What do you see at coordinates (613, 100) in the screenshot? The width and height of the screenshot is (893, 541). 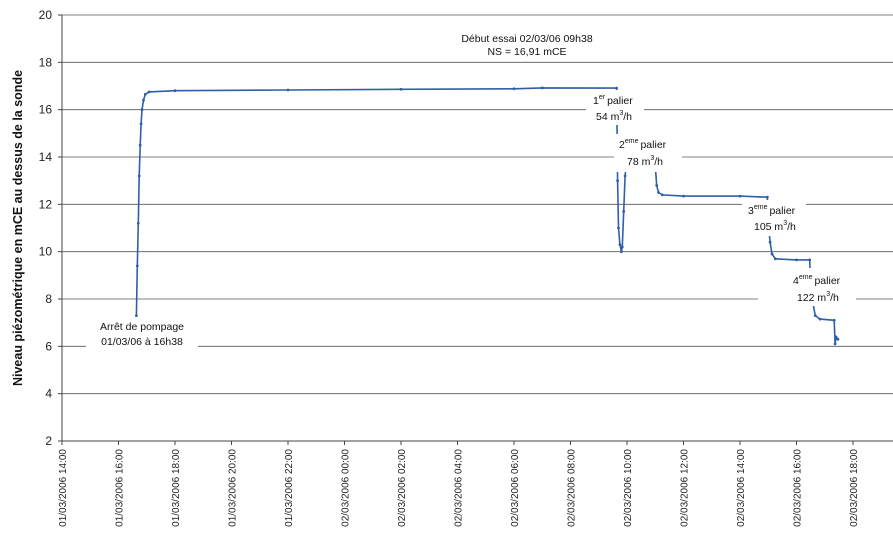 I see `annotation-palier-1: 1er palier` at bounding box center [613, 100].